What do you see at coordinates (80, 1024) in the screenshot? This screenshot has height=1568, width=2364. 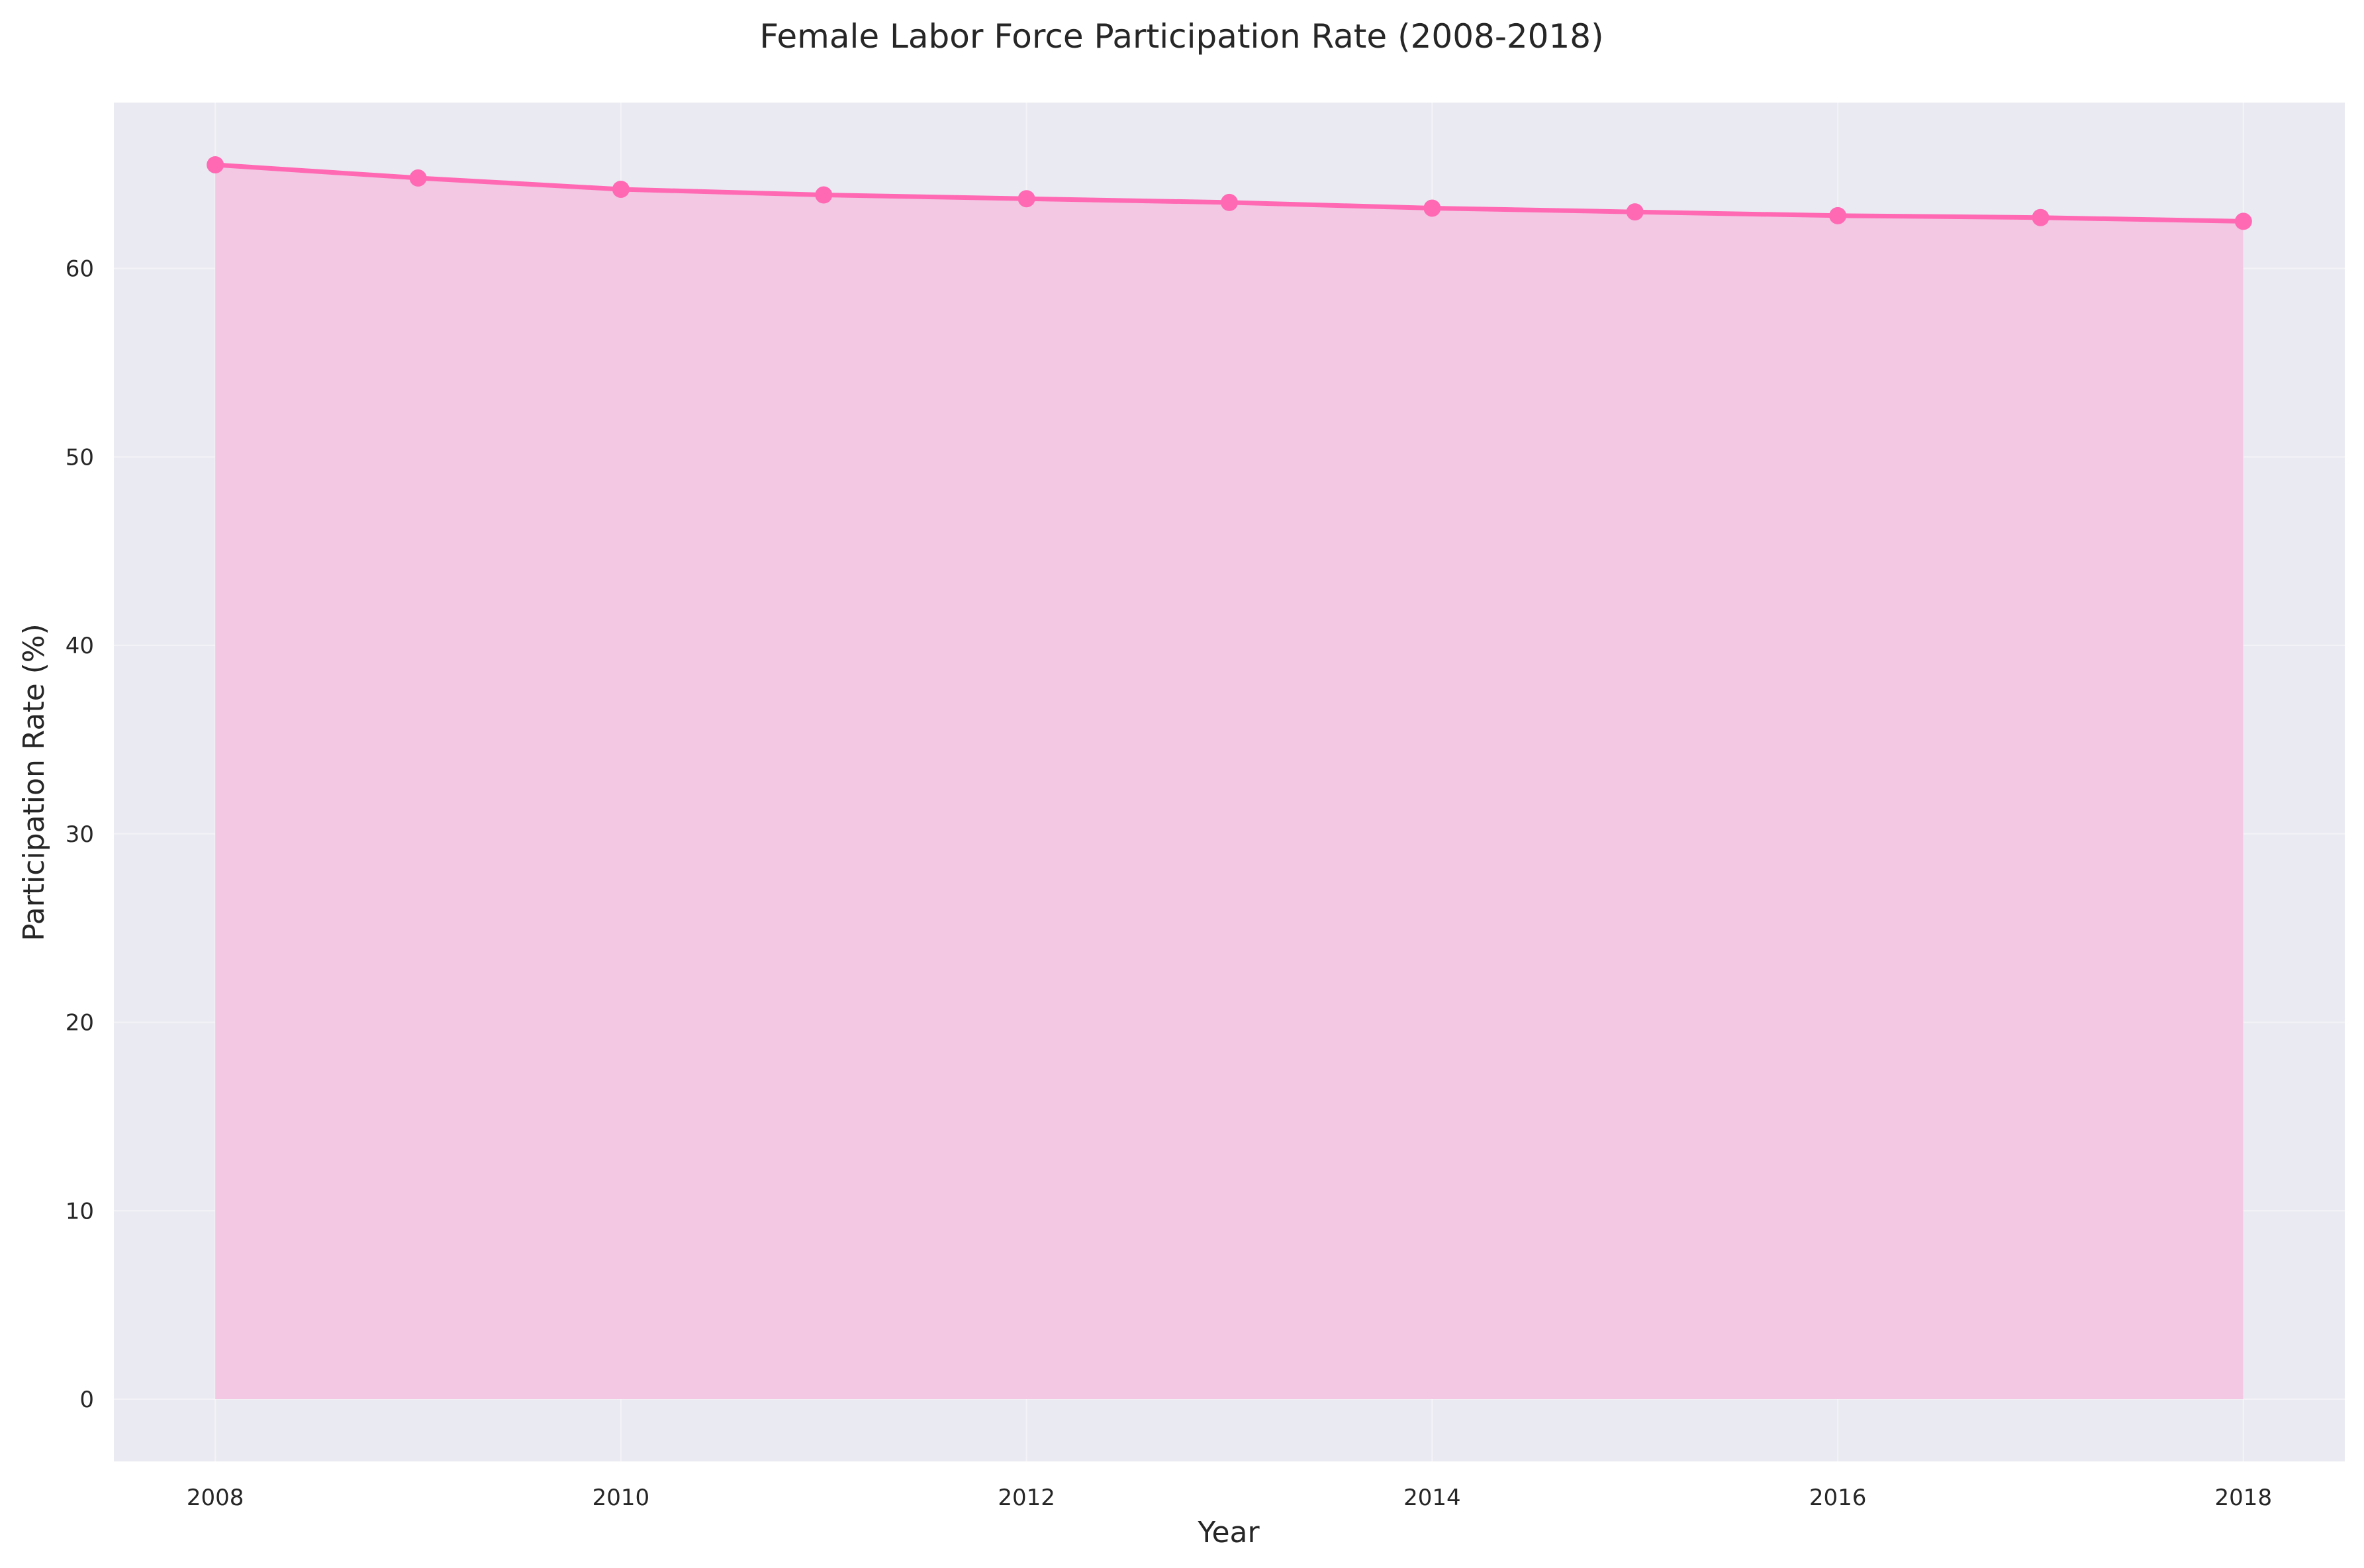 I see `y-tick-label: 20` at bounding box center [80, 1024].